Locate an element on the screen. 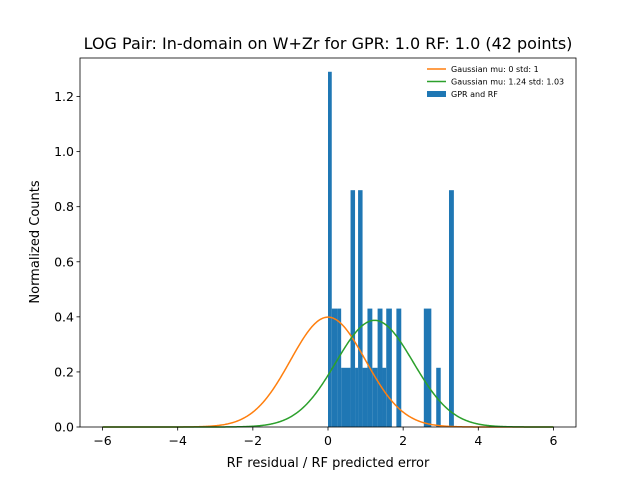 Image resolution: width=640 pixels, height=480 pixels. x-tick-label: 6 is located at coordinates (553, 440).